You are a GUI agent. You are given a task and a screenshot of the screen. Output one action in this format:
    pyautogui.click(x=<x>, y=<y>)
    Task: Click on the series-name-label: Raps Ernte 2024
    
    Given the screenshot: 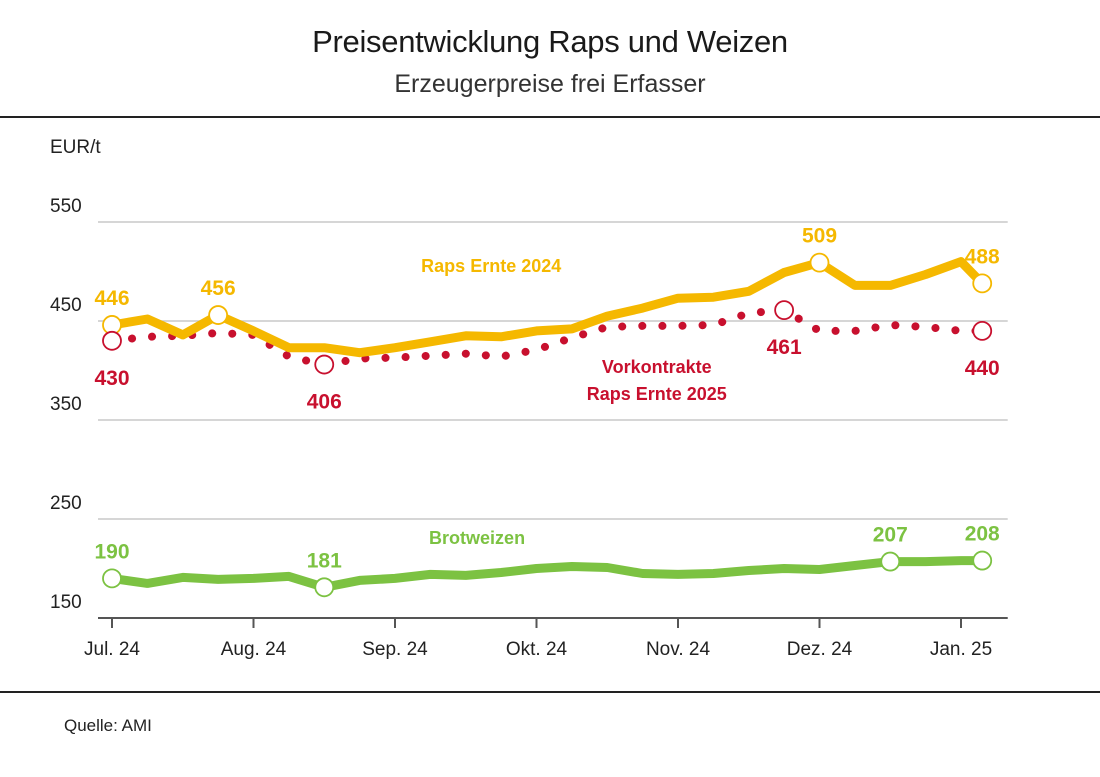 What is the action you would take?
    pyautogui.click(x=491, y=266)
    